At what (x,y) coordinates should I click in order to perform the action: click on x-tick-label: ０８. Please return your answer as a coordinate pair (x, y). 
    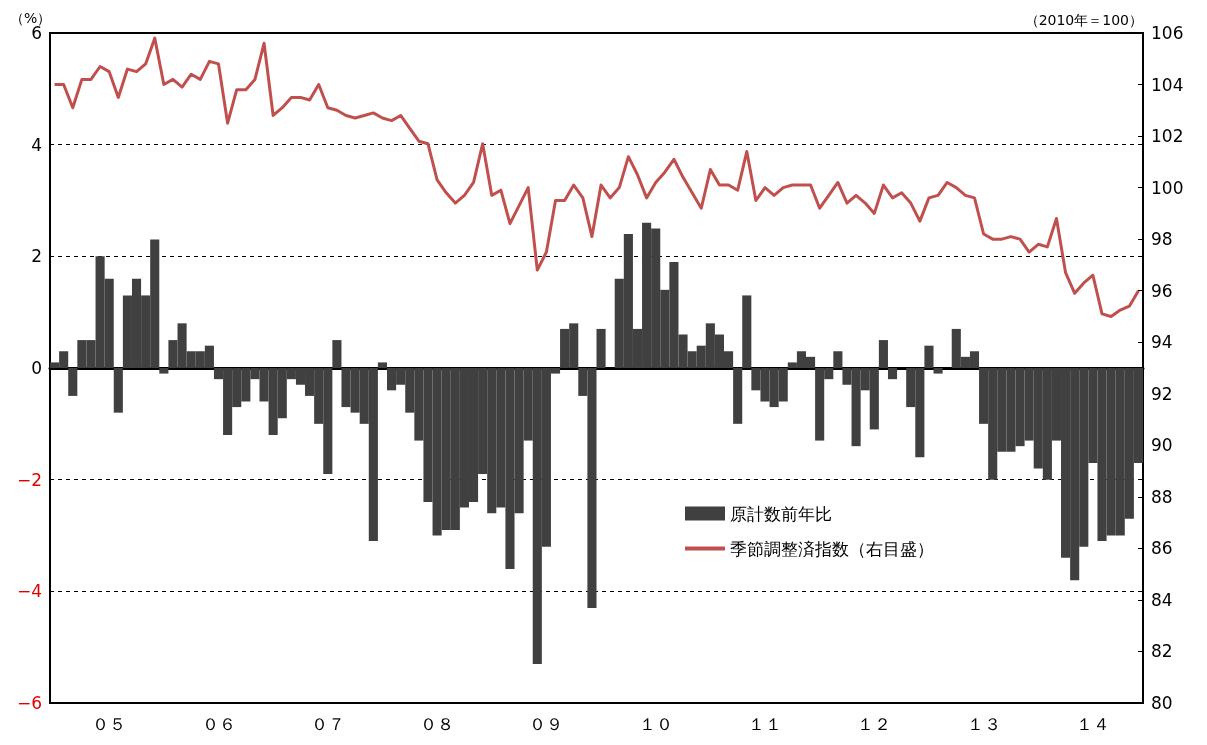
    Looking at the image, I should click on (437, 723).